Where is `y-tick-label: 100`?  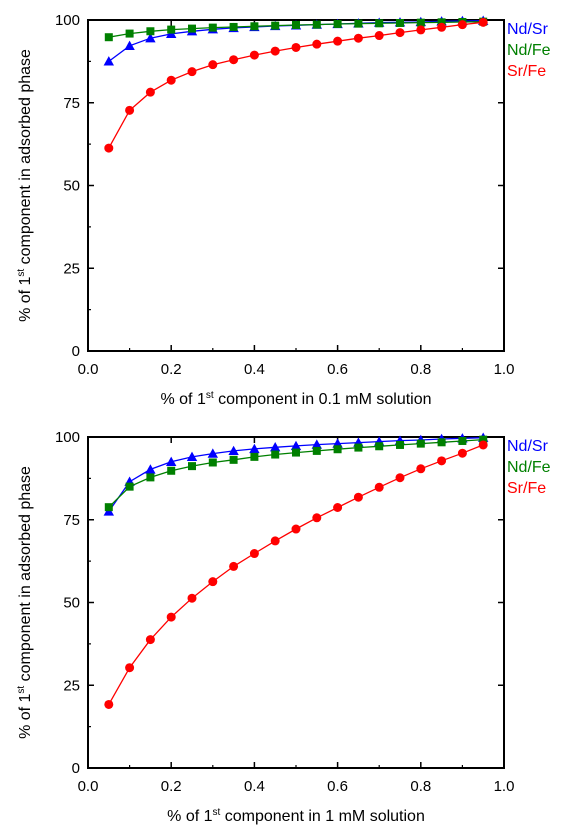 y-tick-label: 100 is located at coordinates (67, 20).